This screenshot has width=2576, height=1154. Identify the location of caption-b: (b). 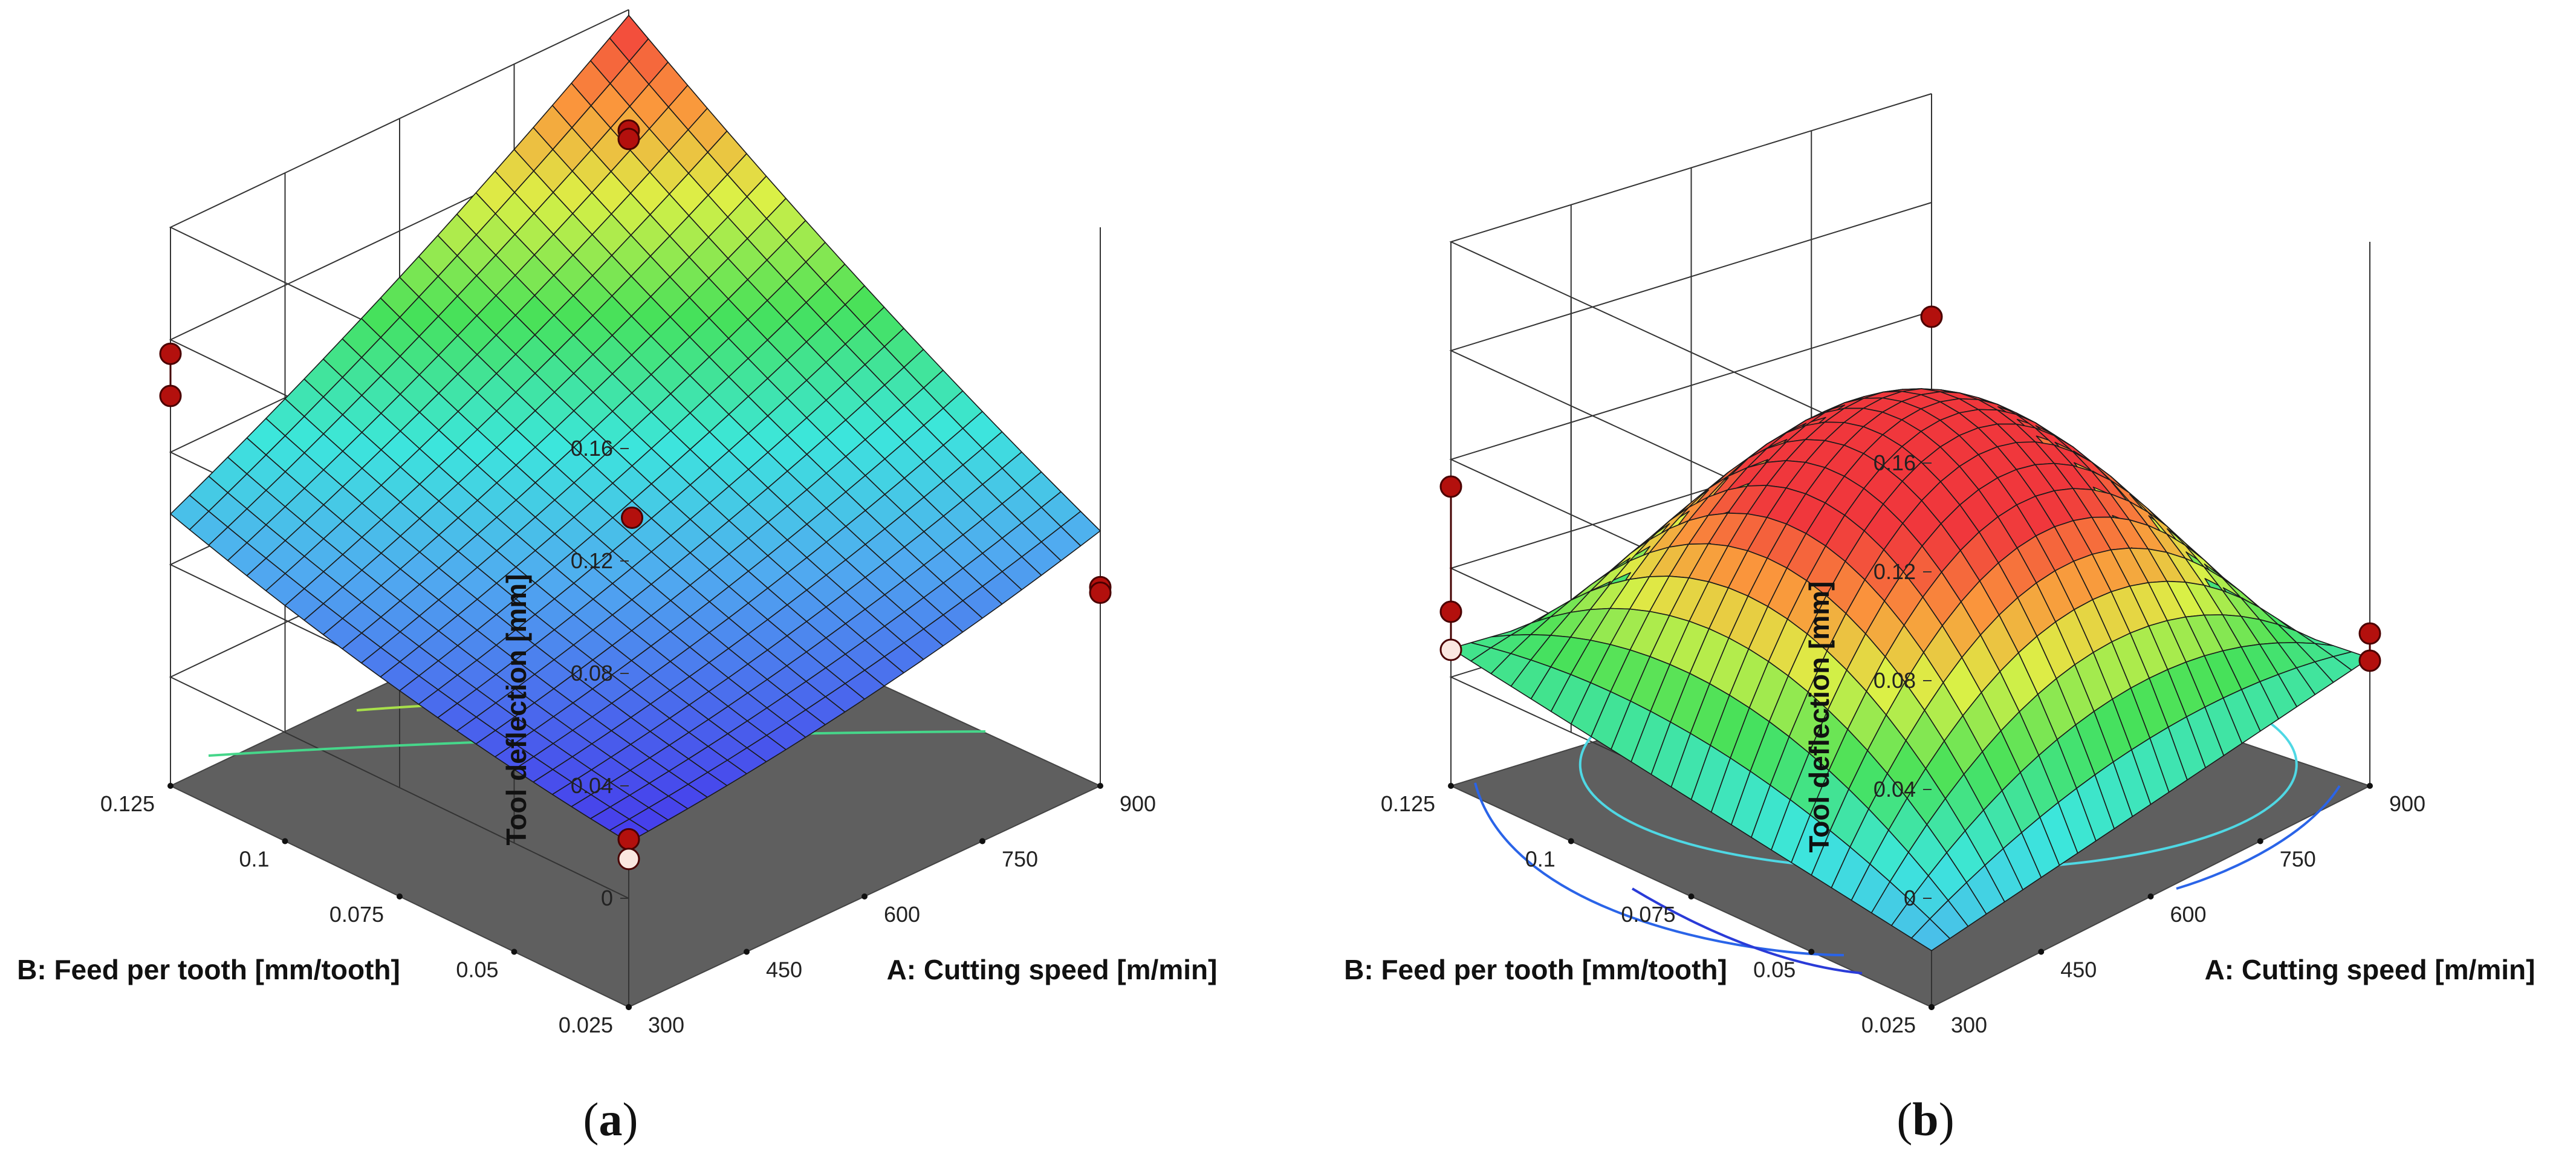
(1925, 1119).